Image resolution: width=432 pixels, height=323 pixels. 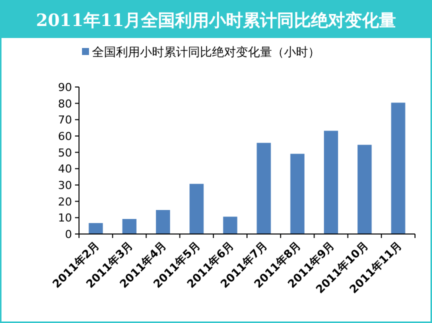 I want to click on y-tick-label: 40, so click(x=65, y=169).